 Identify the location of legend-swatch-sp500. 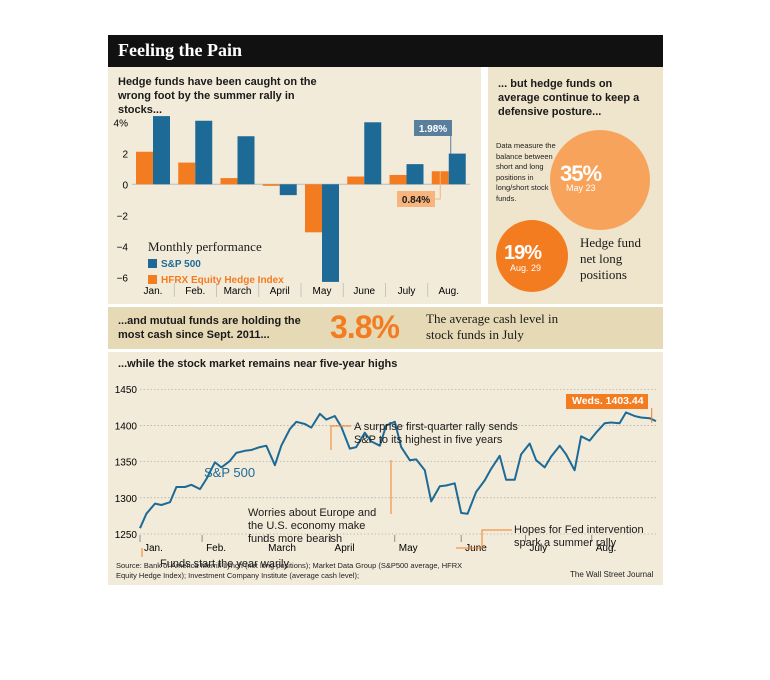
(152, 263).